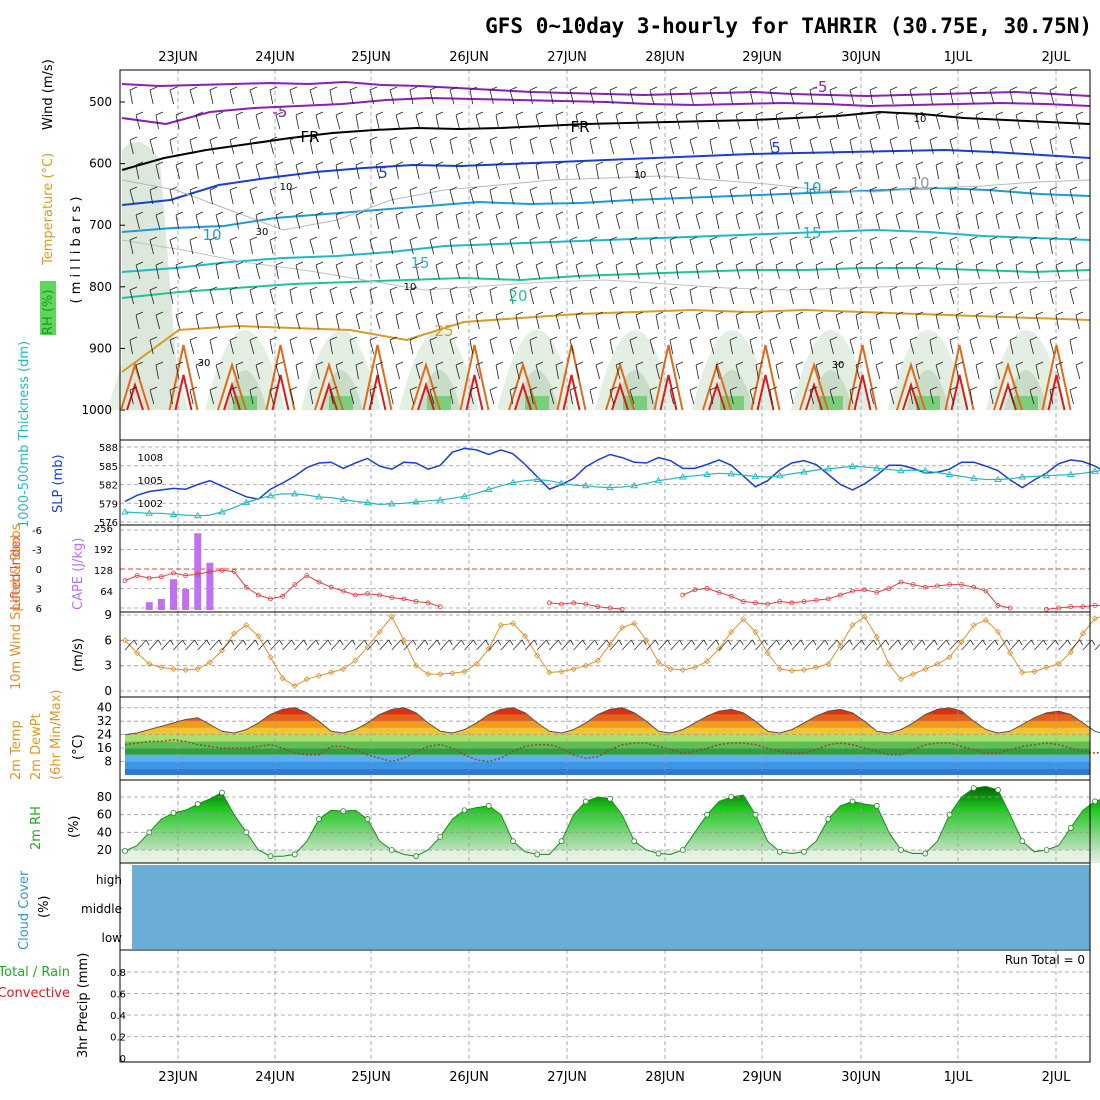 This screenshot has width=1100, height=1100. Describe the element at coordinates (109, 880) in the screenshot. I see `cloud-level-high: high` at that location.